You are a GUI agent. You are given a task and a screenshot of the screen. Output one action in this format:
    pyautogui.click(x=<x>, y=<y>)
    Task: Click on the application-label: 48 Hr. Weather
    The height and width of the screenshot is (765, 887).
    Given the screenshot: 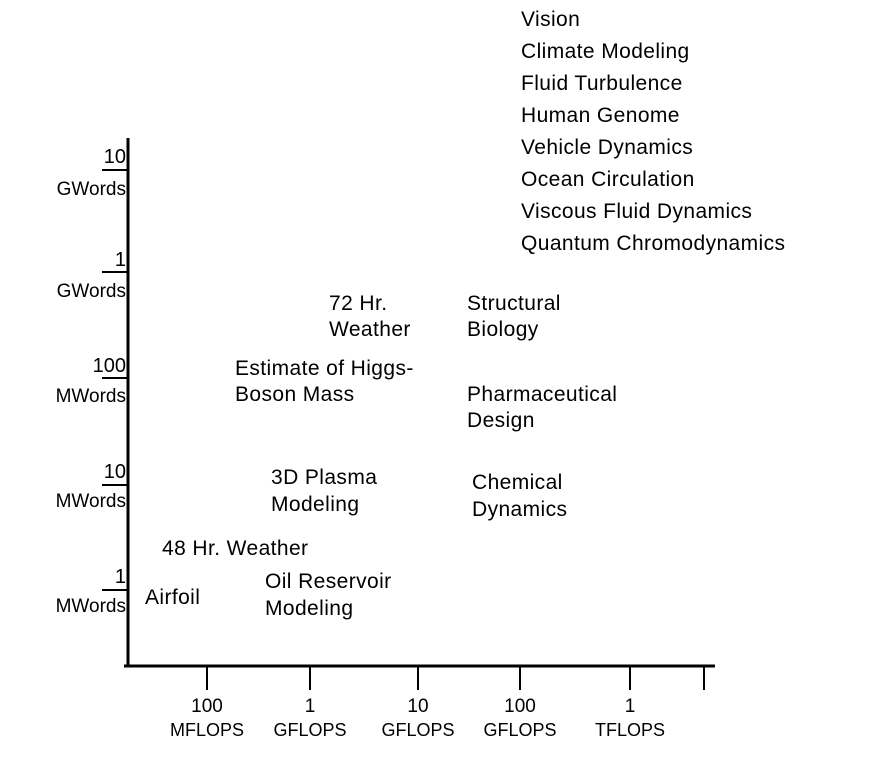 What is the action you would take?
    pyautogui.click(x=235, y=548)
    